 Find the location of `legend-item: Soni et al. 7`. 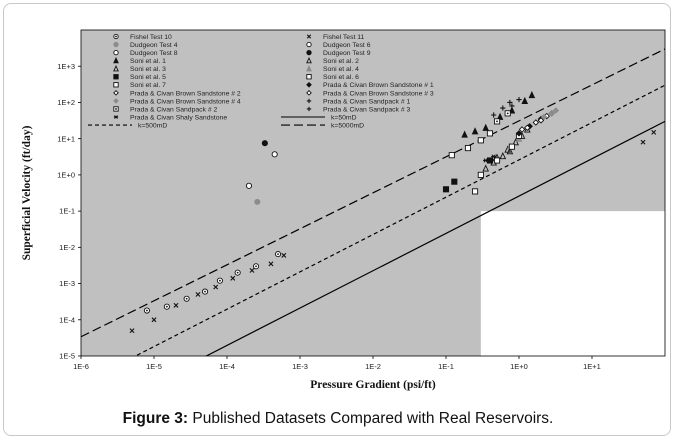

legend-item: Soni et al. 7 is located at coordinates (139, 85).